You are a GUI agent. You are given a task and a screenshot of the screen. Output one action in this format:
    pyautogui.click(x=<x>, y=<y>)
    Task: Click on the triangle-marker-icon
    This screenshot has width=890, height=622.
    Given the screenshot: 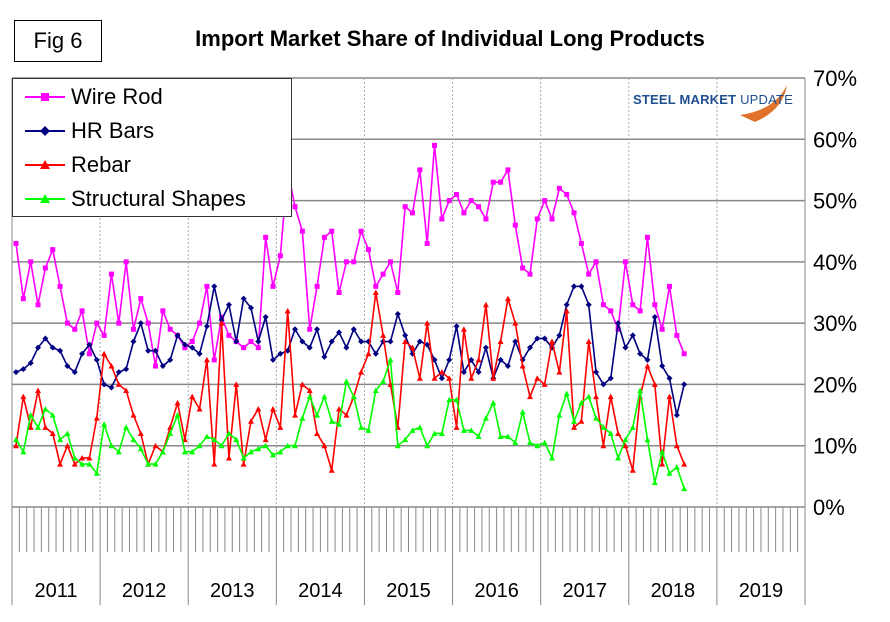 What is the action you would take?
    pyautogui.click(x=45, y=198)
    